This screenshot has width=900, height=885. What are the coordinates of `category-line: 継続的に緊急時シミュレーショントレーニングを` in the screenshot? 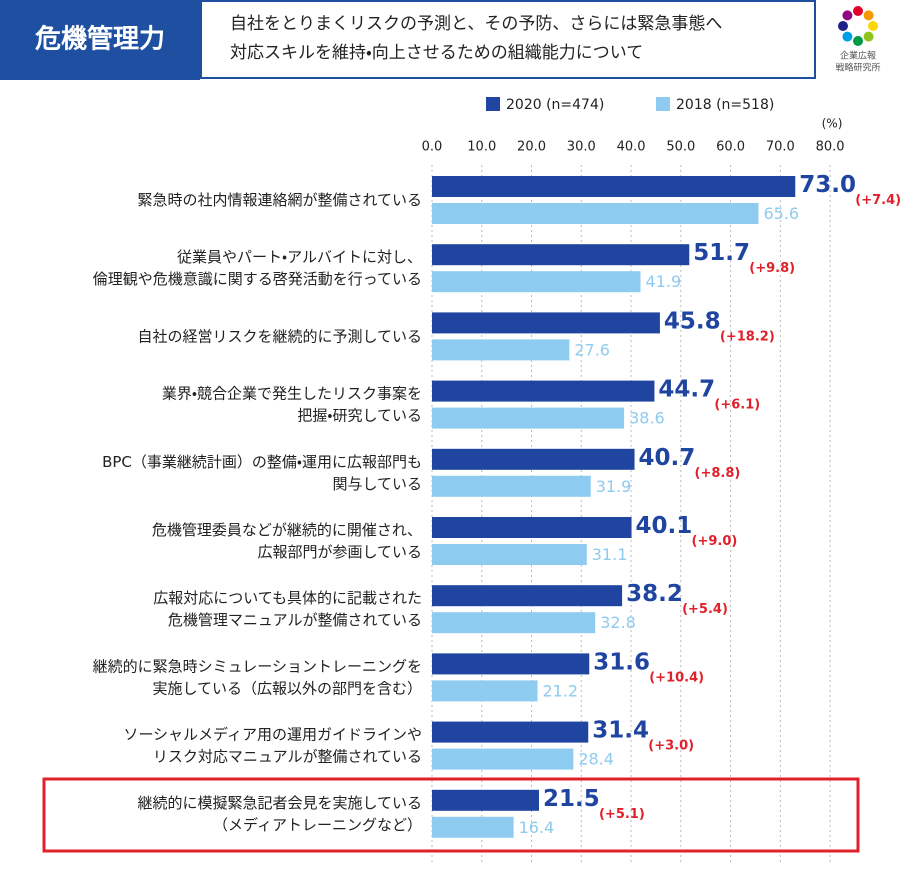 It's located at (257, 666).